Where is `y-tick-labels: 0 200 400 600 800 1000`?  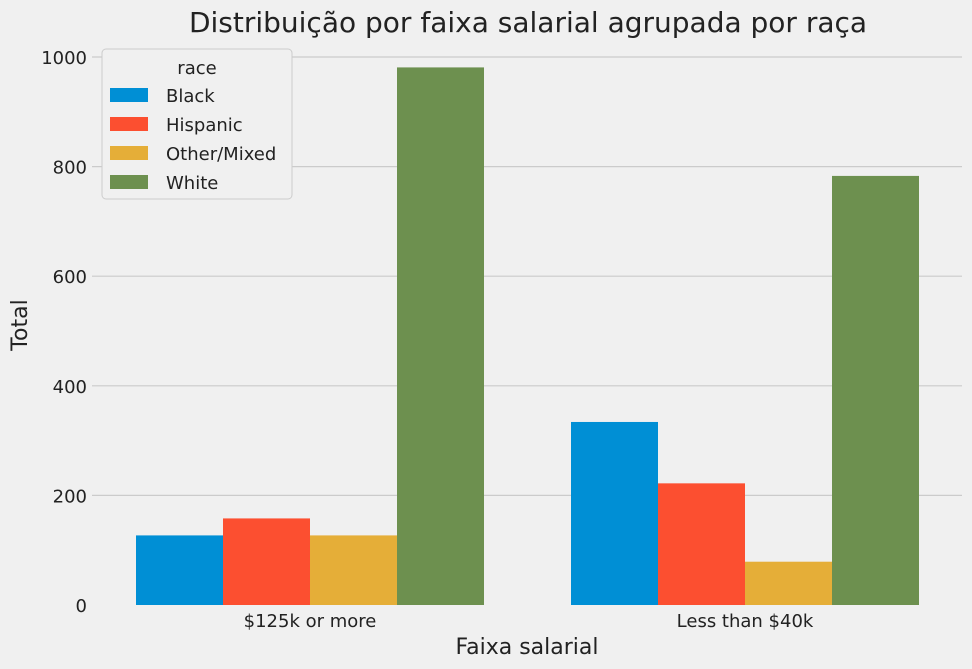 y-tick-labels: 0 200 400 600 800 1000 is located at coordinates (64, 332).